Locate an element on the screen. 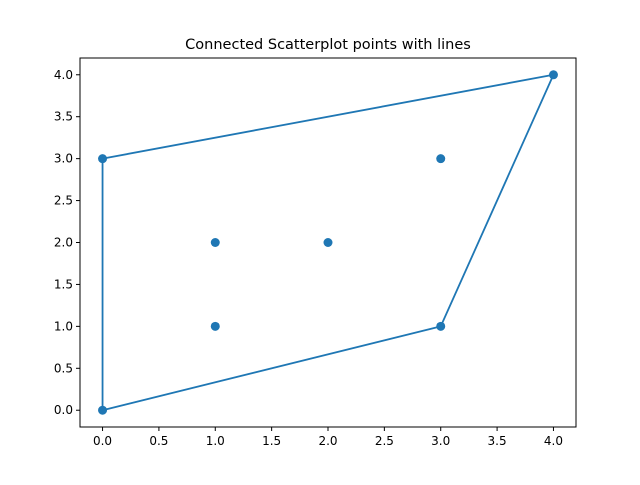 The height and width of the screenshot is (485, 640). x-tick-label: 2.5 is located at coordinates (384, 441).